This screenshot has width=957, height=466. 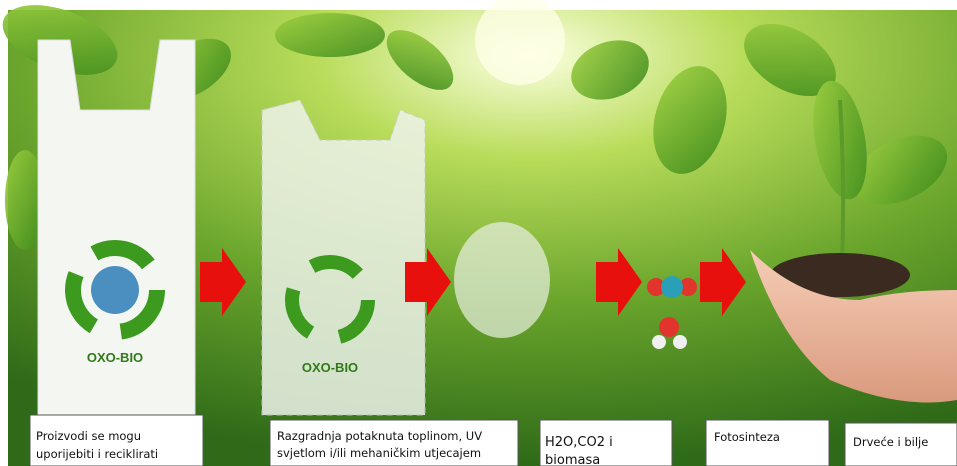 I want to click on sun, so click(x=520, y=42).